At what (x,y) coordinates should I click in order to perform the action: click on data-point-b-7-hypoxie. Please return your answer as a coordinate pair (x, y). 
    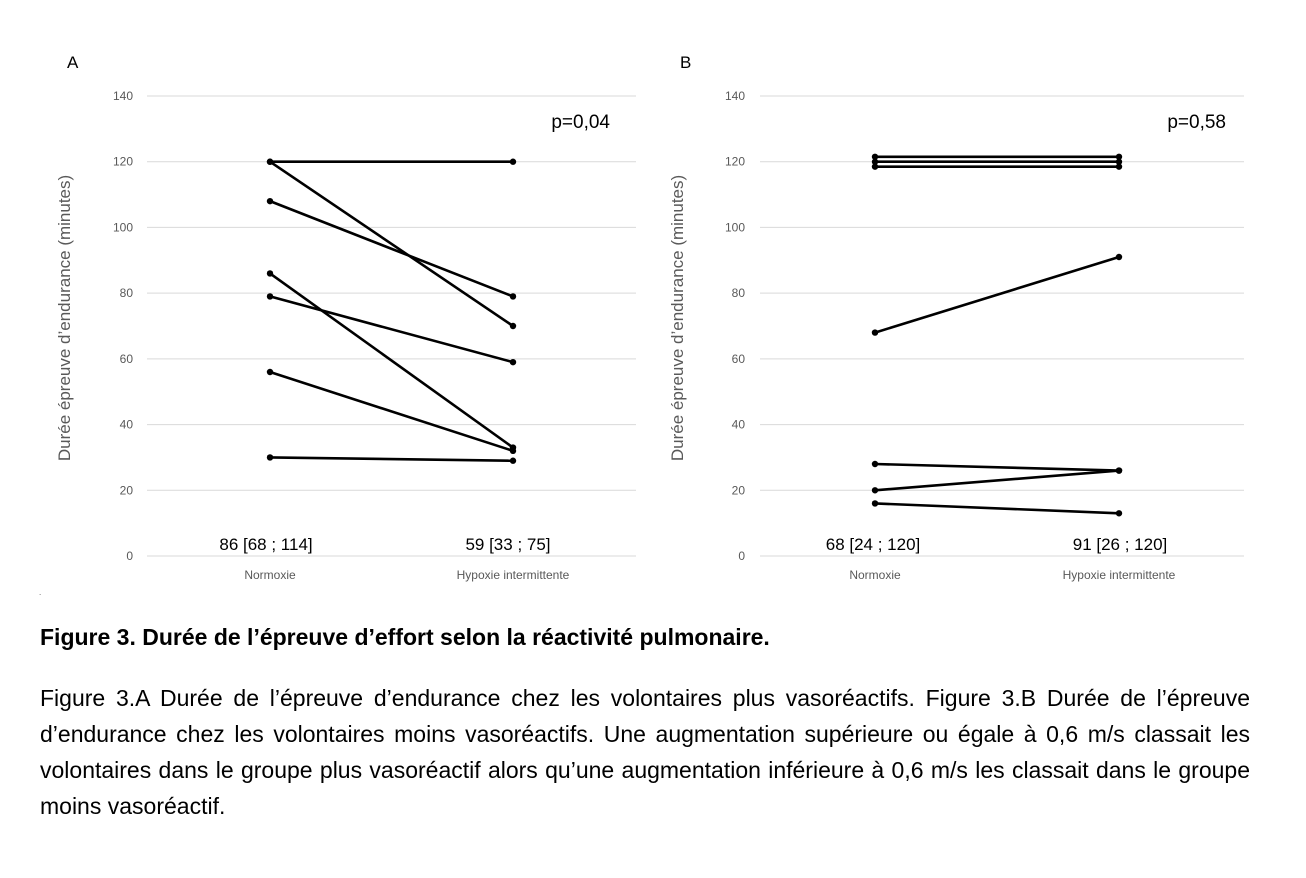
    Looking at the image, I should click on (1119, 513).